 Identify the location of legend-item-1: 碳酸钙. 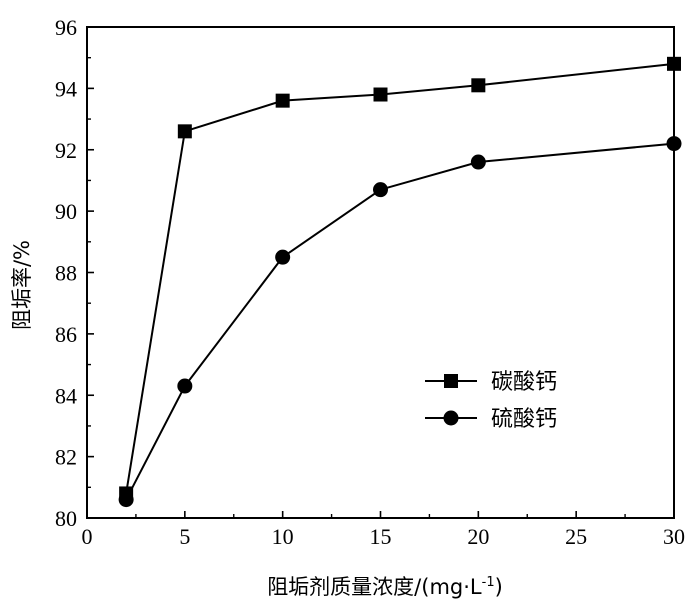
(491, 382).